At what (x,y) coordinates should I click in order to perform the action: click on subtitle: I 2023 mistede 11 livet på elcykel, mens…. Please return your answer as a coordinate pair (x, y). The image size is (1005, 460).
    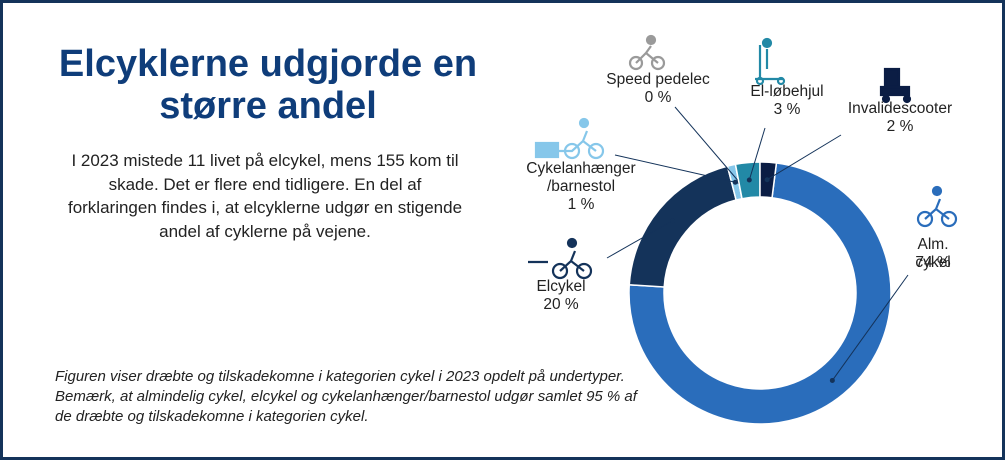
    Looking at the image, I should click on (265, 196).